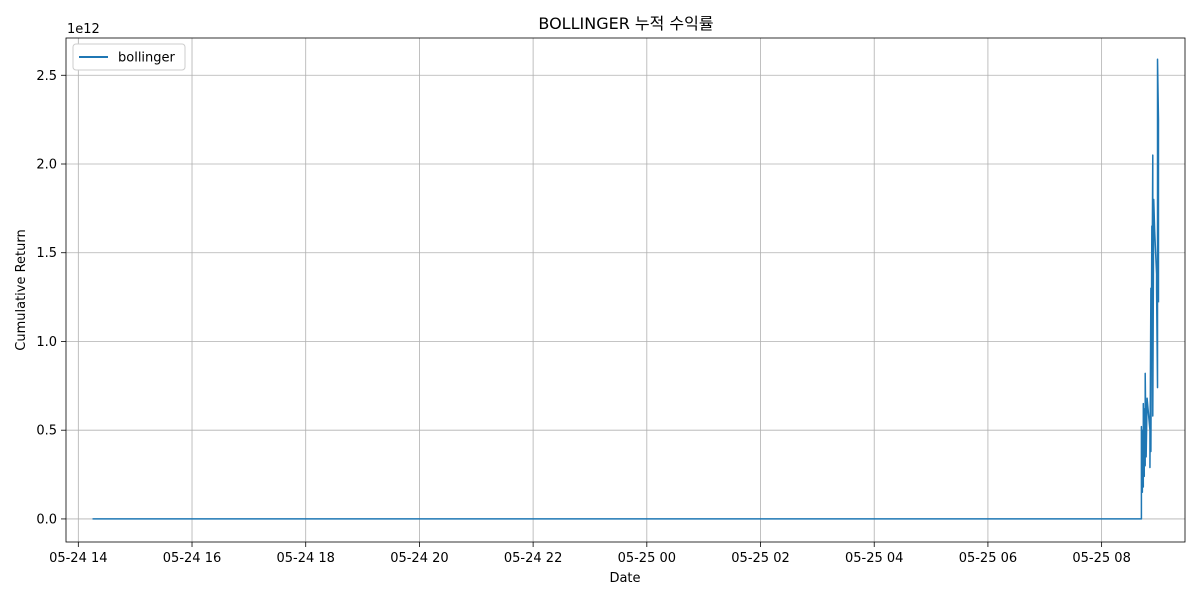  Describe the element at coordinates (419, 558) in the screenshot. I see `x-tick-label: 05-24 20` at that location.